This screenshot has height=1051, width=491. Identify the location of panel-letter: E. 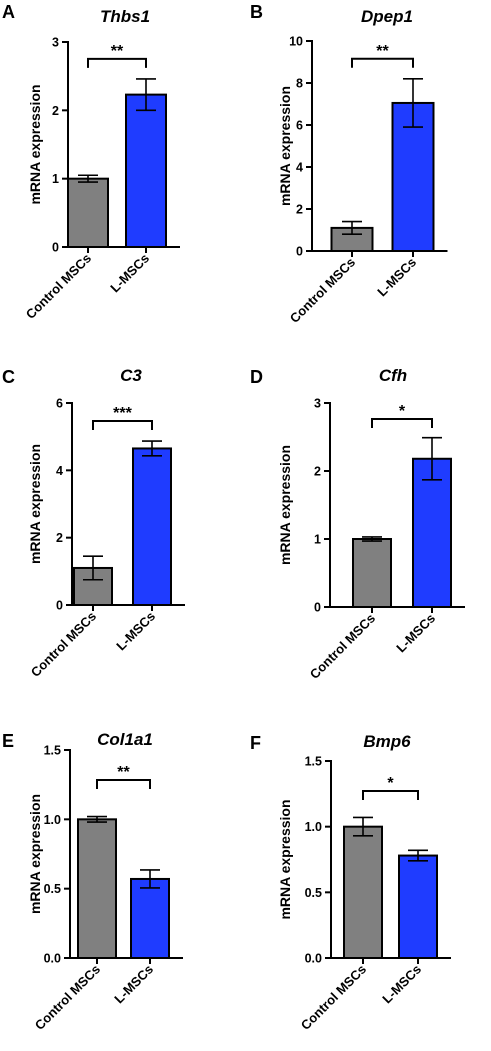
(8, 741).